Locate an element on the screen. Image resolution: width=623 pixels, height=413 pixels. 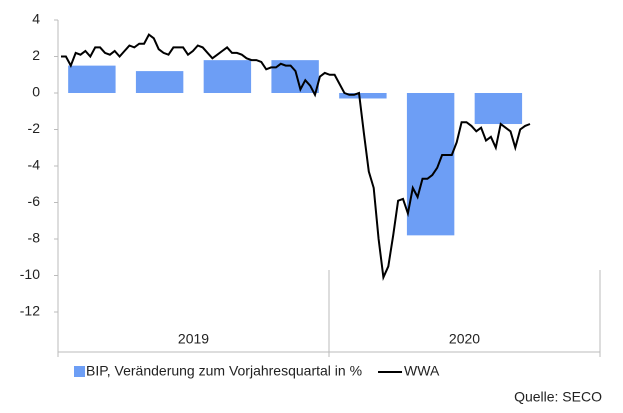
y-tick-label: 0 is located at coordinates (36, 92).